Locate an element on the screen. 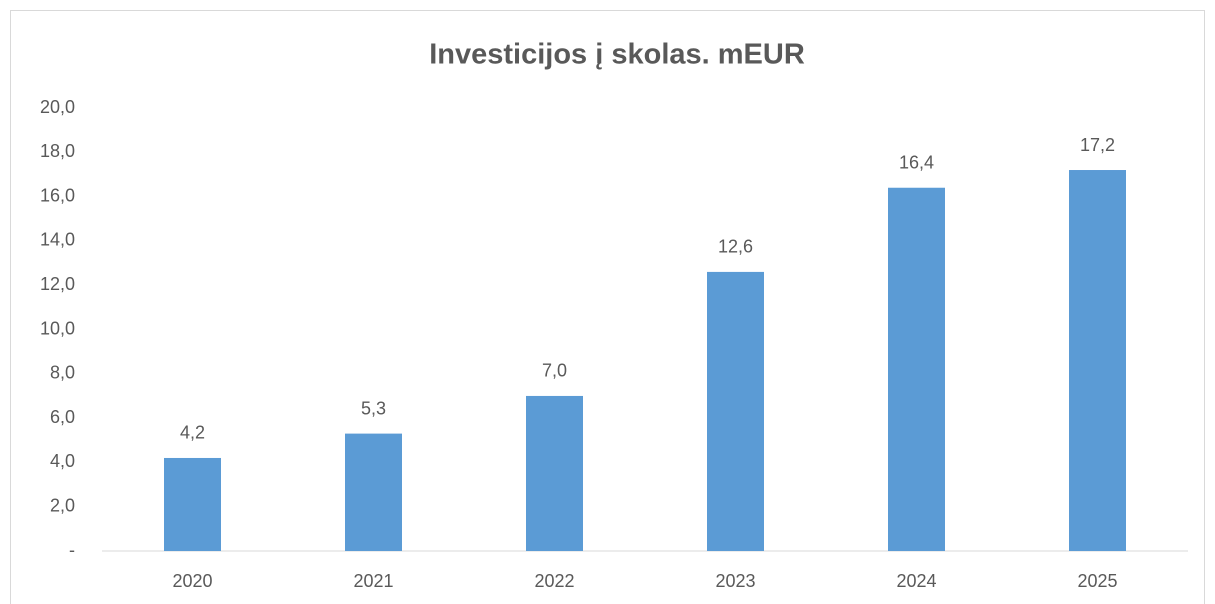 This screenshot has height=604, width=1215. data-label: 4,2 is located at coordinates (192, 433).